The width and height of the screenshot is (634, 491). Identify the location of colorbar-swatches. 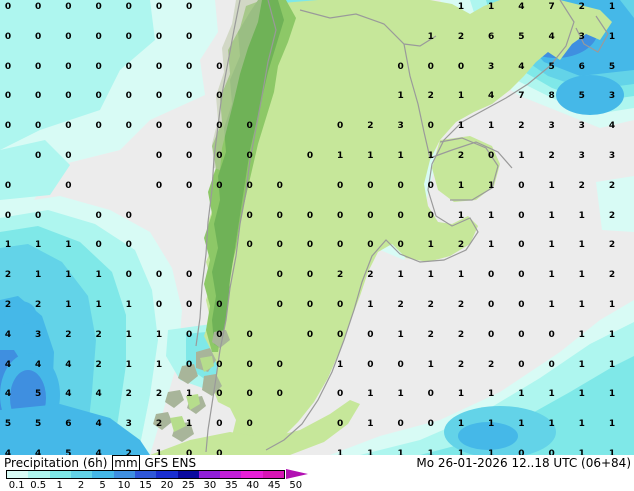
(145, 474).